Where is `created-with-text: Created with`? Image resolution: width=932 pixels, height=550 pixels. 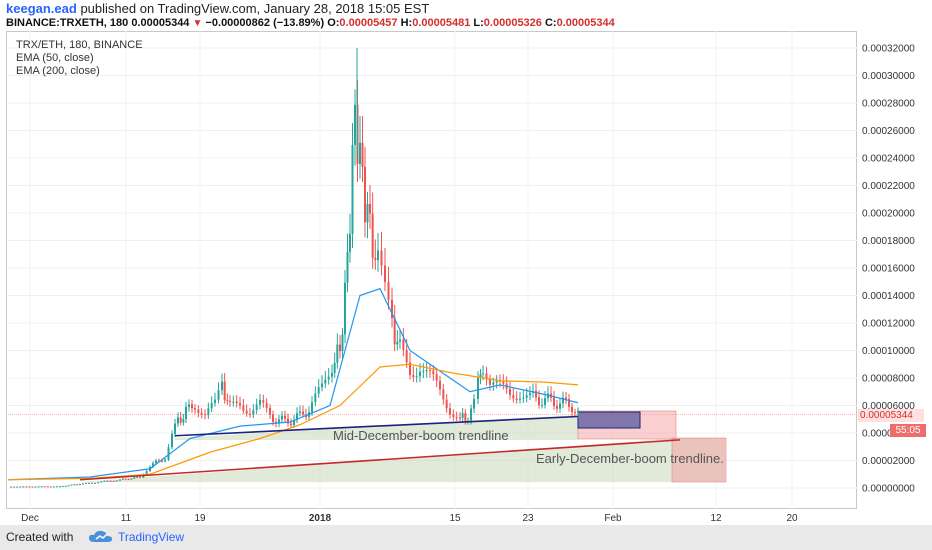
created-with-text: Created with is located at coordinates (40, 537).